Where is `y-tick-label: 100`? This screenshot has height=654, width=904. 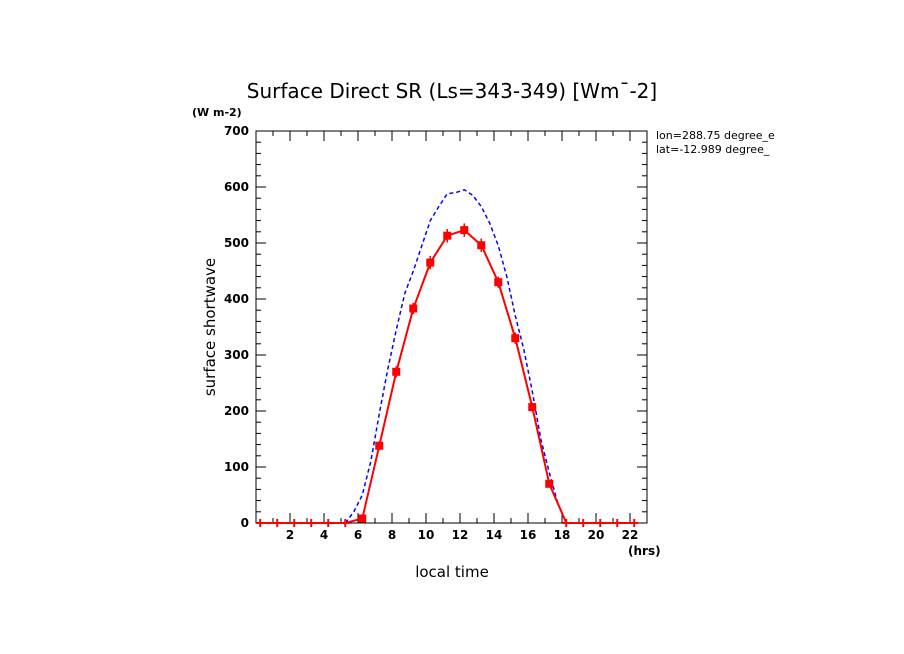
y-tick-label: 100 is located at coordinates (236, 467).